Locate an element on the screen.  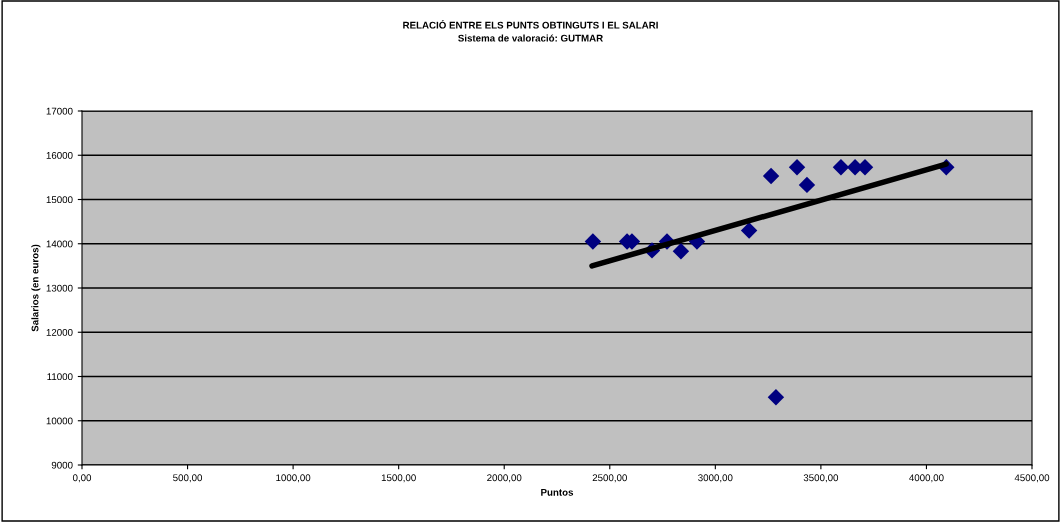
x-tick-label: 4500,00 is located at coordinates (1032, 478).